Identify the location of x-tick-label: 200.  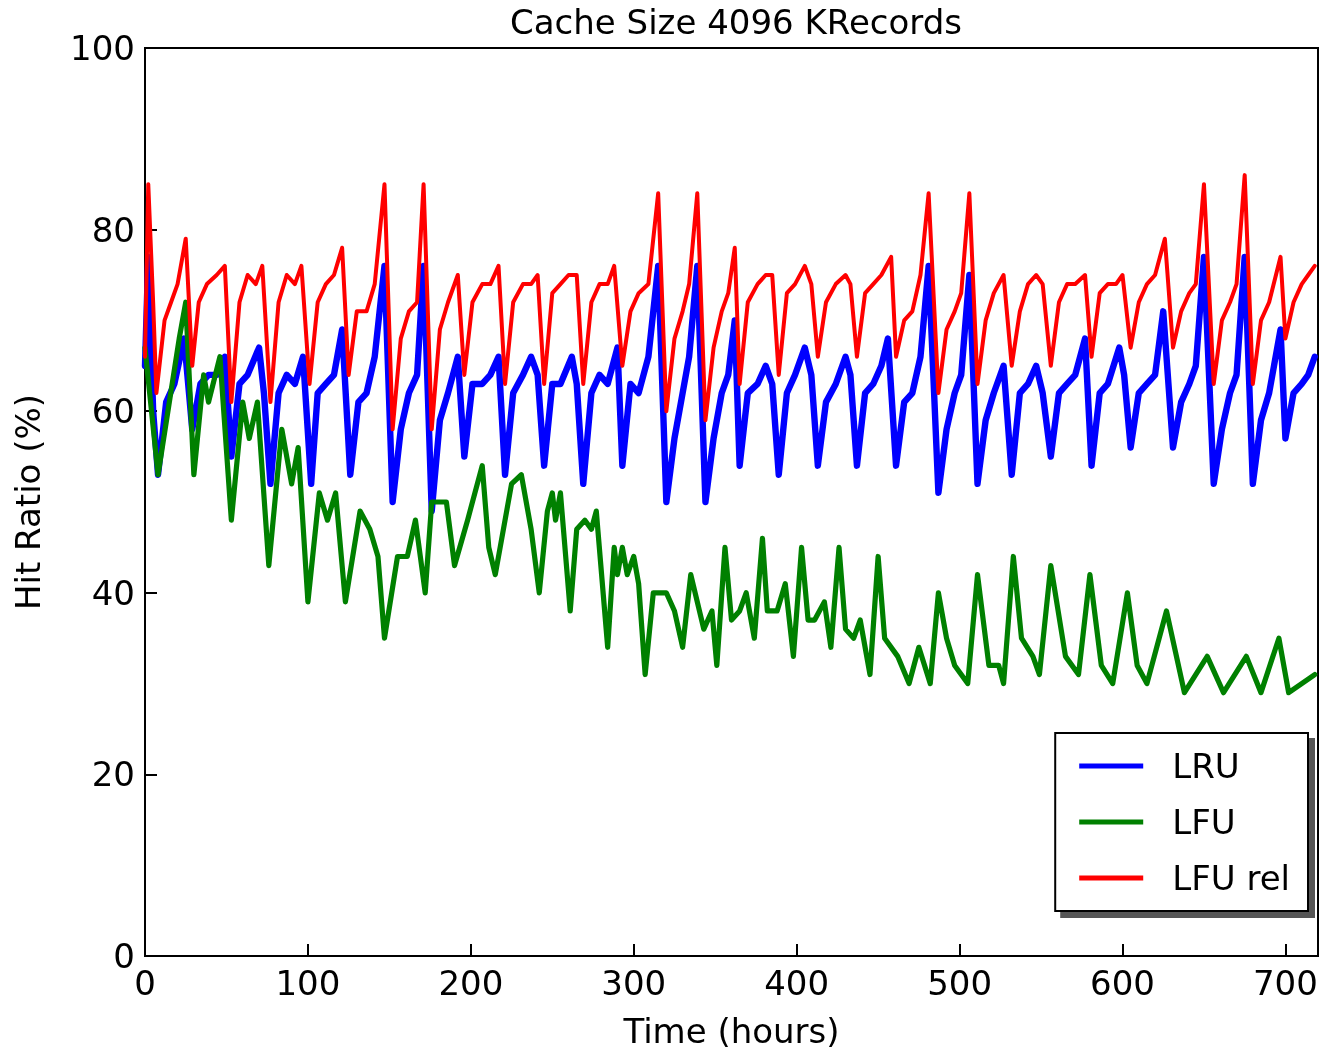
(471, 983).